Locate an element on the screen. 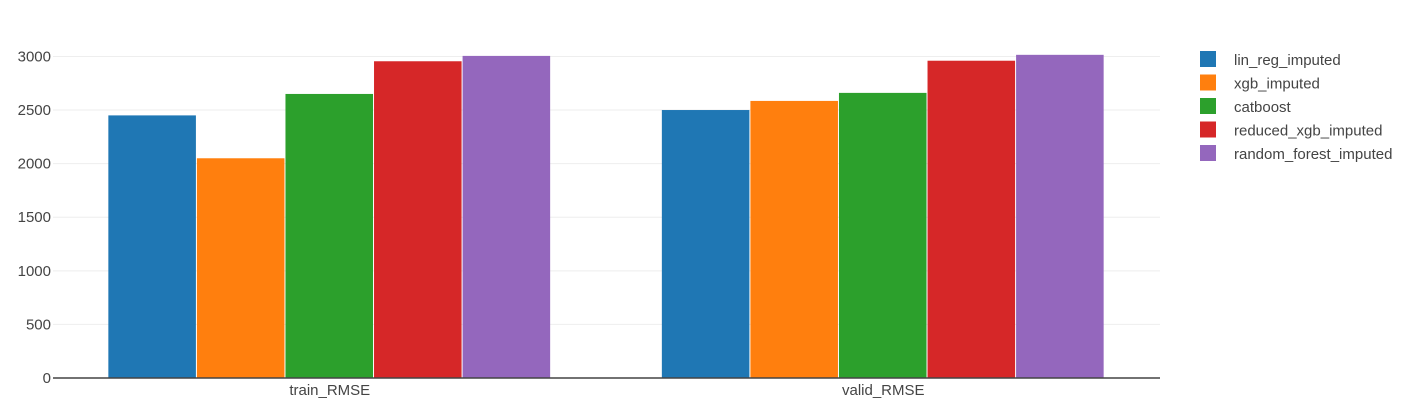 Image resolution: width=1424 pixels, height=417 pixels. bar-reduced_xgb_imputed-train_RMSE is located at coordinates (418, 219).